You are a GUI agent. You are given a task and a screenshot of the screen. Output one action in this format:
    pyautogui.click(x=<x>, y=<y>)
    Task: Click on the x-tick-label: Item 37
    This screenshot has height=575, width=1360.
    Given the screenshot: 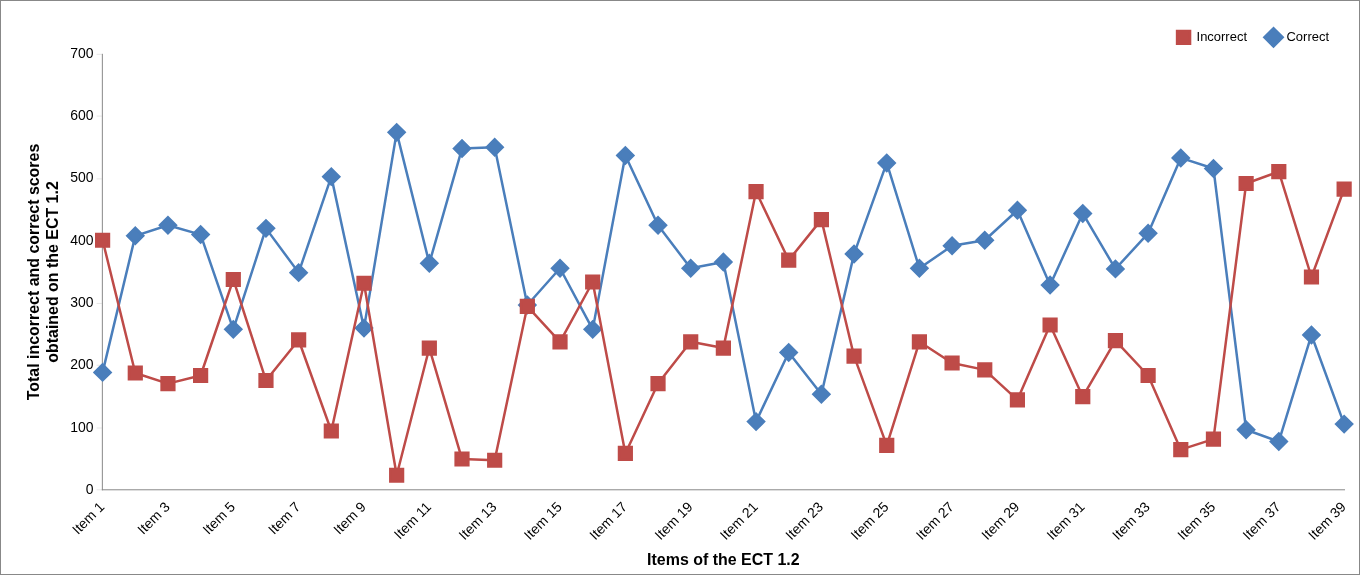 What is the action you would take?
    pyautogui.click(x=1261, y=520)
    